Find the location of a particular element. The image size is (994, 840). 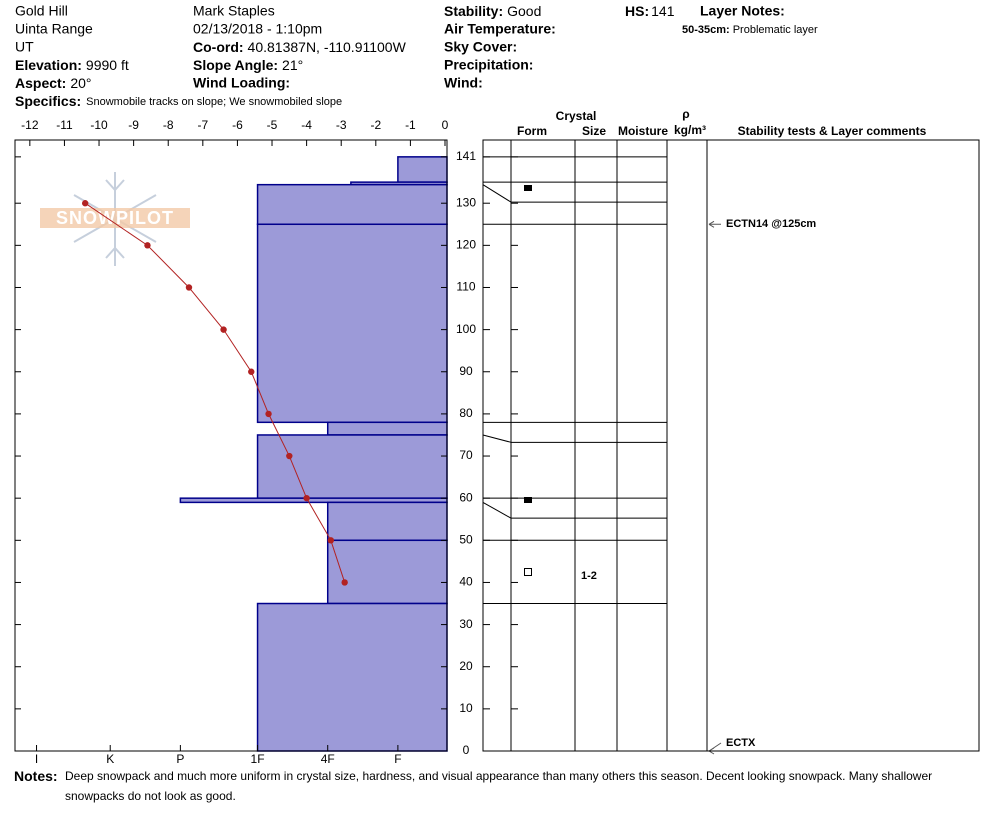

field: Elevation: 9990 ft is located at coordinates (72, 65).